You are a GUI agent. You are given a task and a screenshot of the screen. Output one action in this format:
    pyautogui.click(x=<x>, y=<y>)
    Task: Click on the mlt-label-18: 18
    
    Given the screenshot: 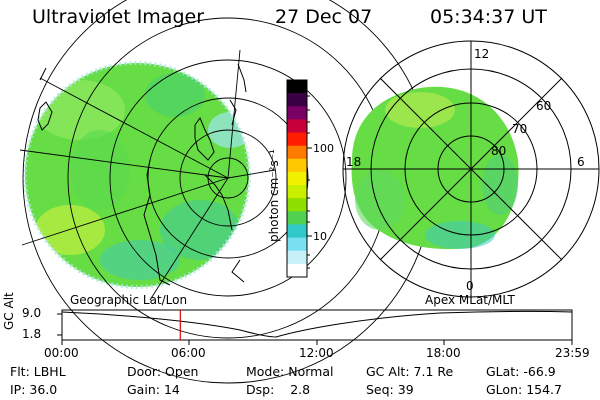 What is the action you would take?
    pyautogui.click(x=353, y=162)
    